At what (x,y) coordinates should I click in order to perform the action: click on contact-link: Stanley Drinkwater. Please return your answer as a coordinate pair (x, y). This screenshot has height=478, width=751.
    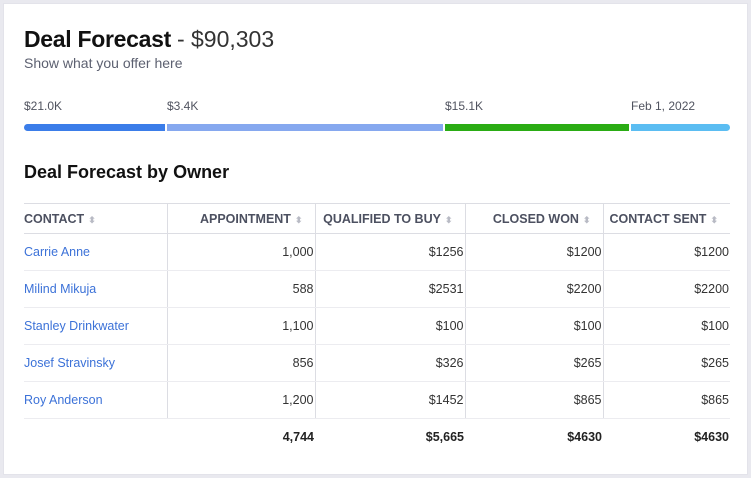
    Looking at the image, I should click on (76, 326).